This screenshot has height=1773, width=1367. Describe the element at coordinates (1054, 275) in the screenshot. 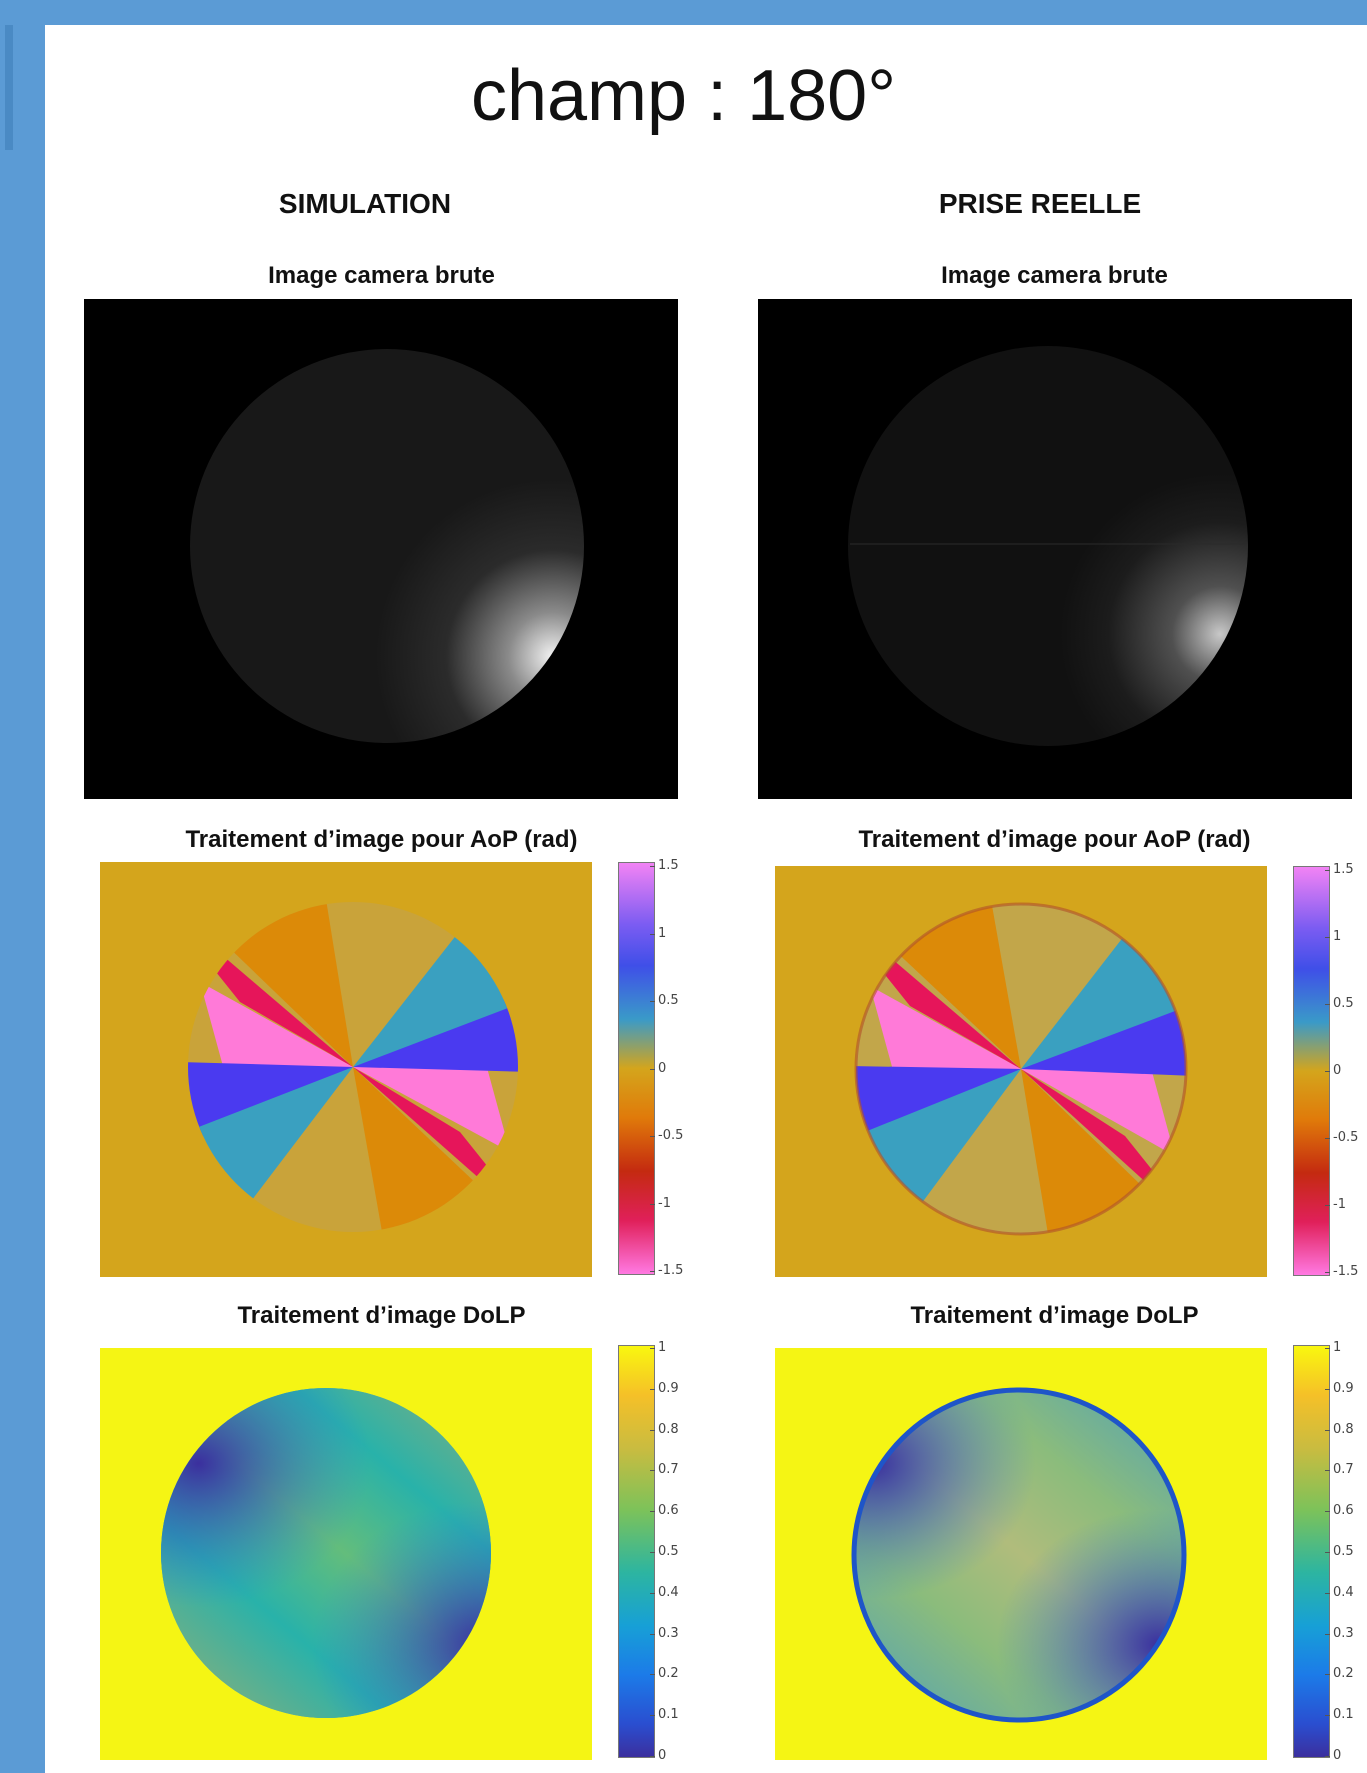

I see `raw-image-title-real: Image camera brute` at that location.